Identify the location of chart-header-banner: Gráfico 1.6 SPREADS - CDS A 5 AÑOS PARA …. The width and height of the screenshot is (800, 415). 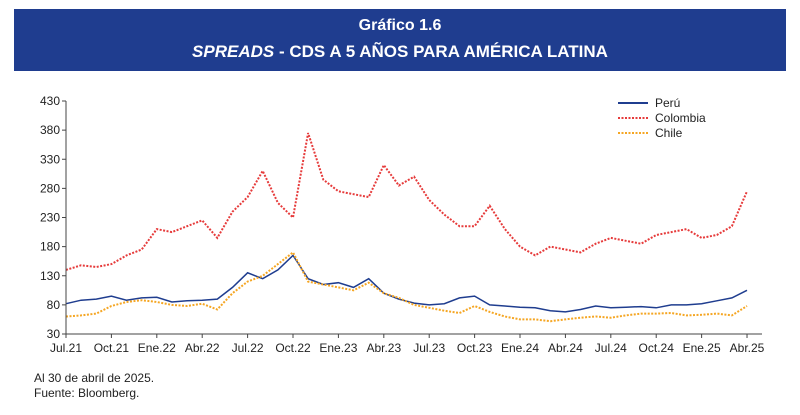
(400, 40).